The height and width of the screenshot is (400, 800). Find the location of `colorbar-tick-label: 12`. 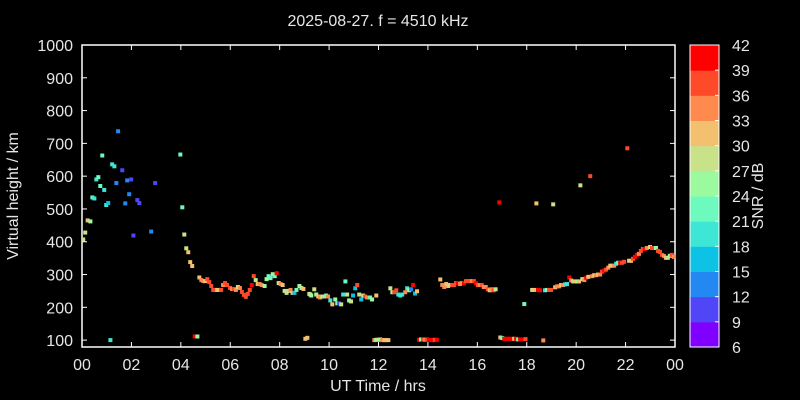

colorbar-tick-label: 12 is located at coordinates (741, 298).